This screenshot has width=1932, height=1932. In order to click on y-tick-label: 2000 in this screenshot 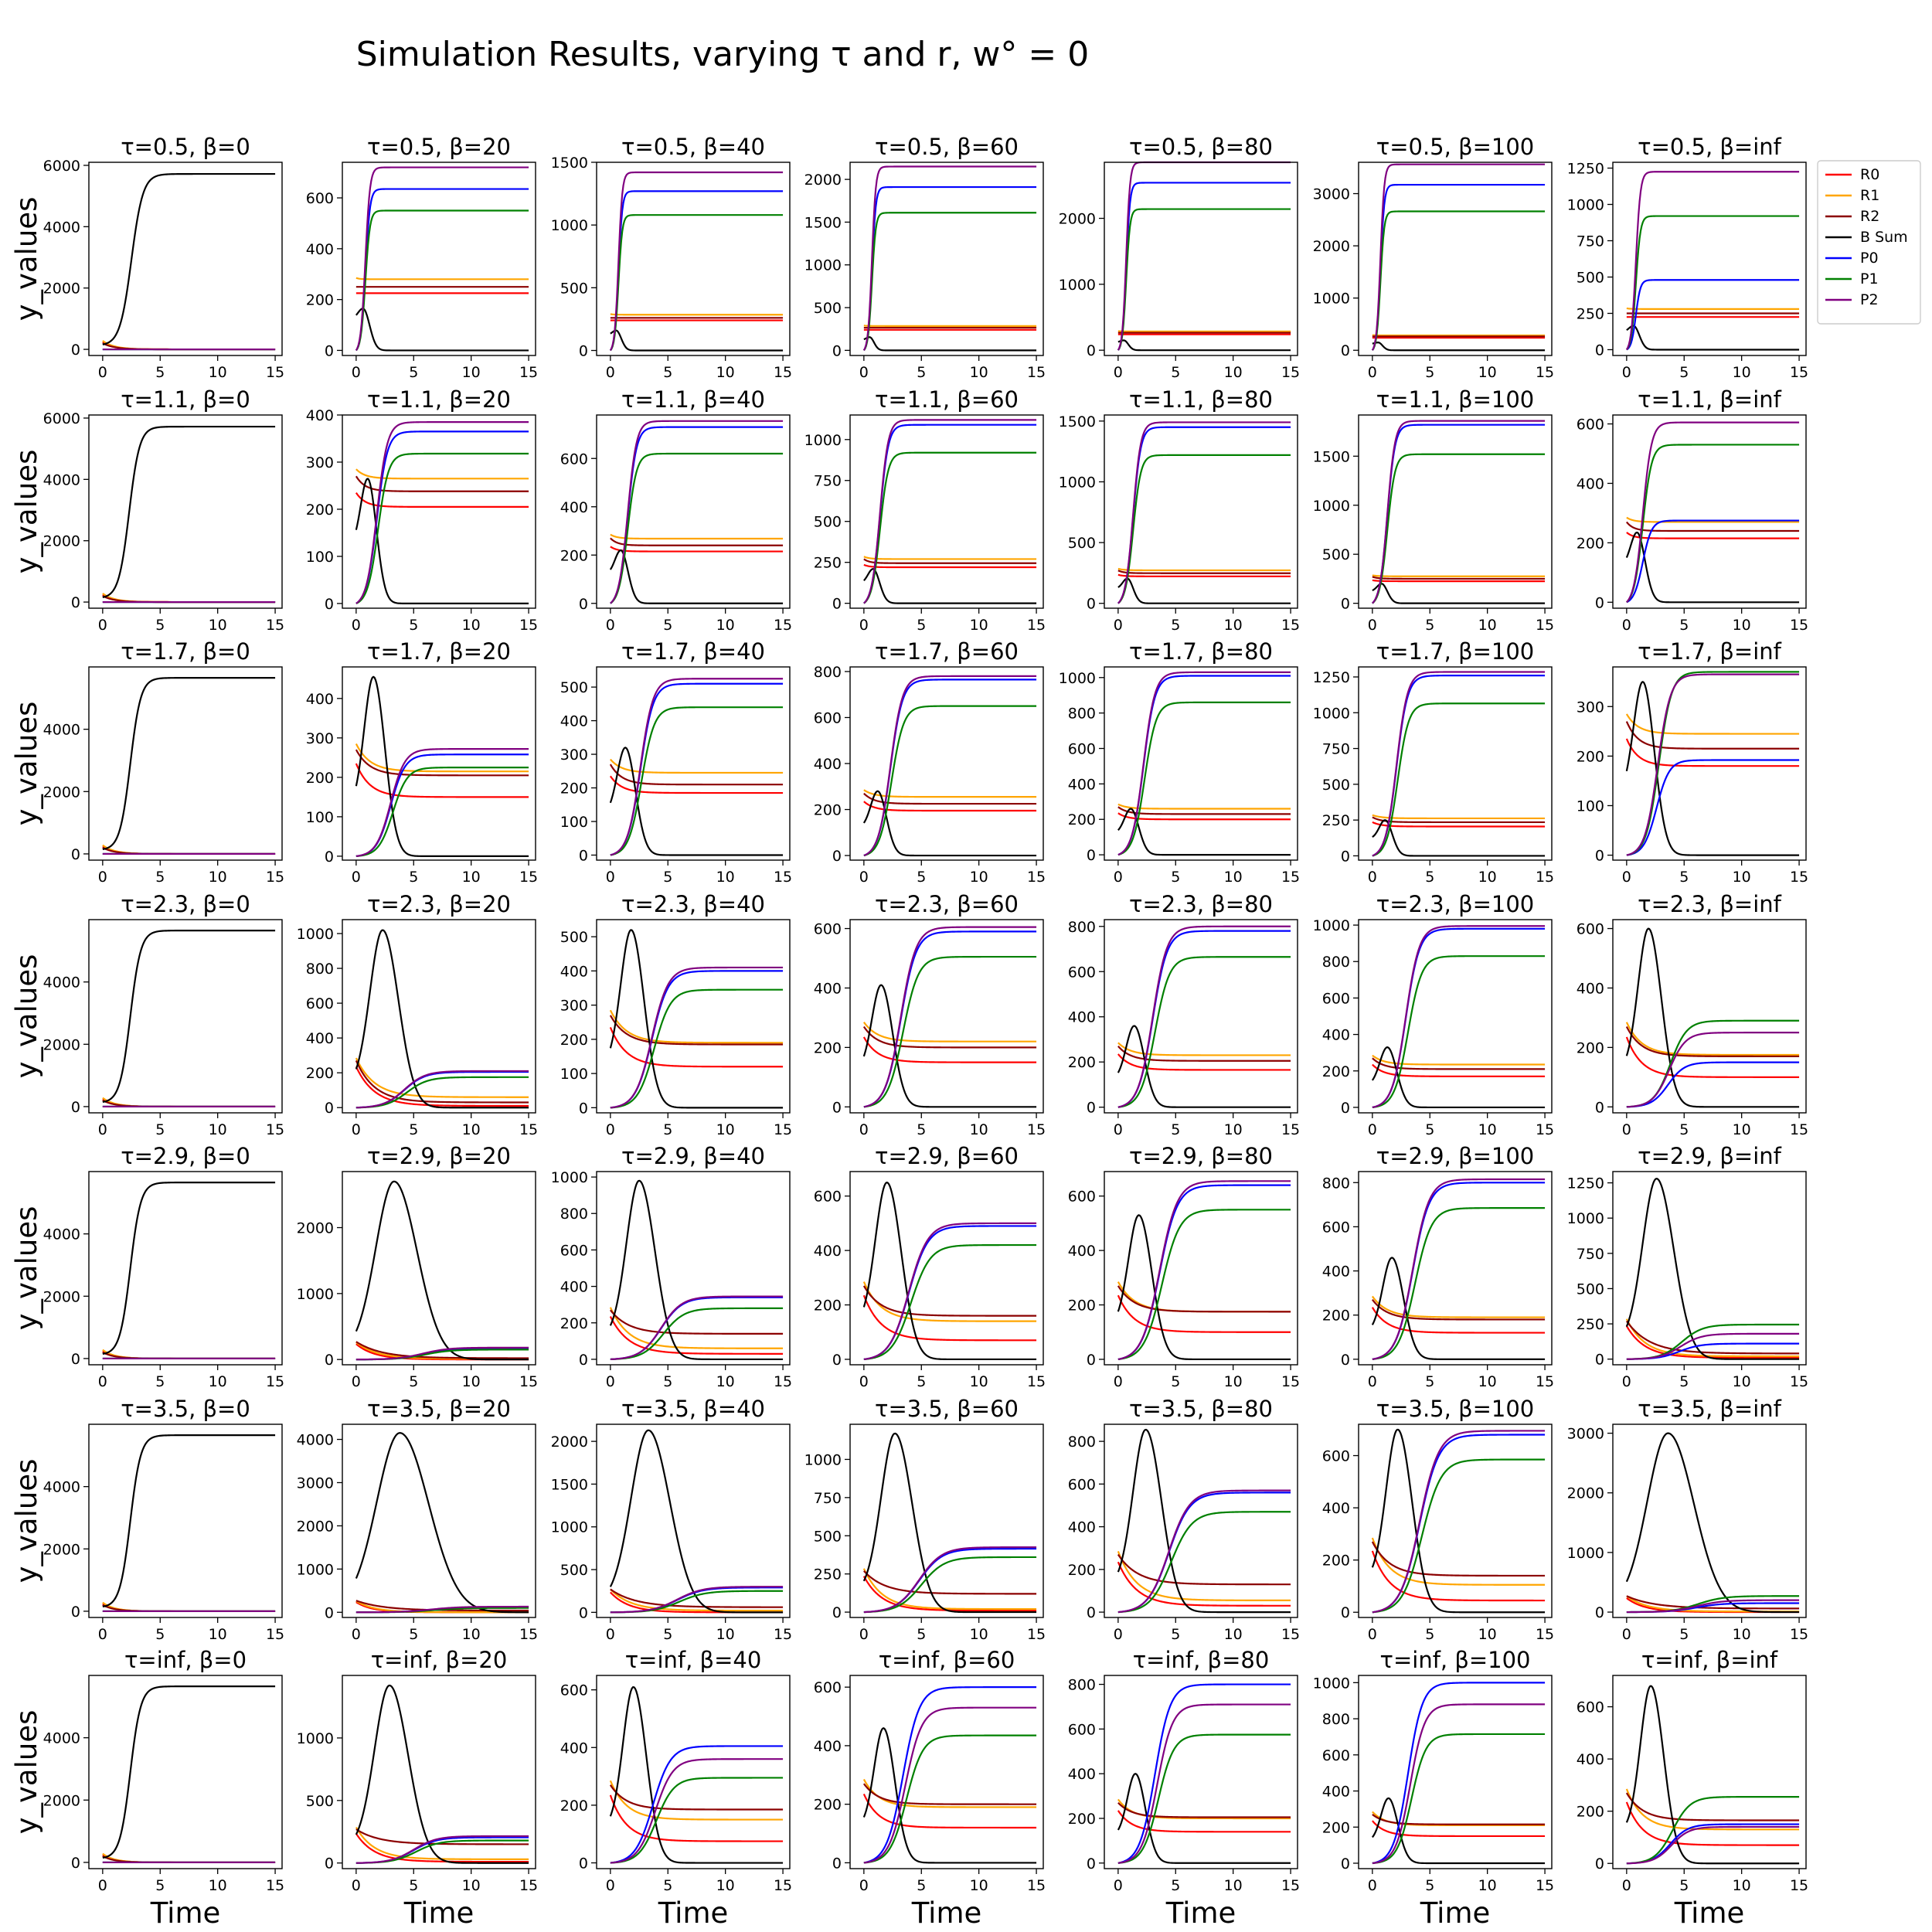, I will do `click(316, 1526)`.